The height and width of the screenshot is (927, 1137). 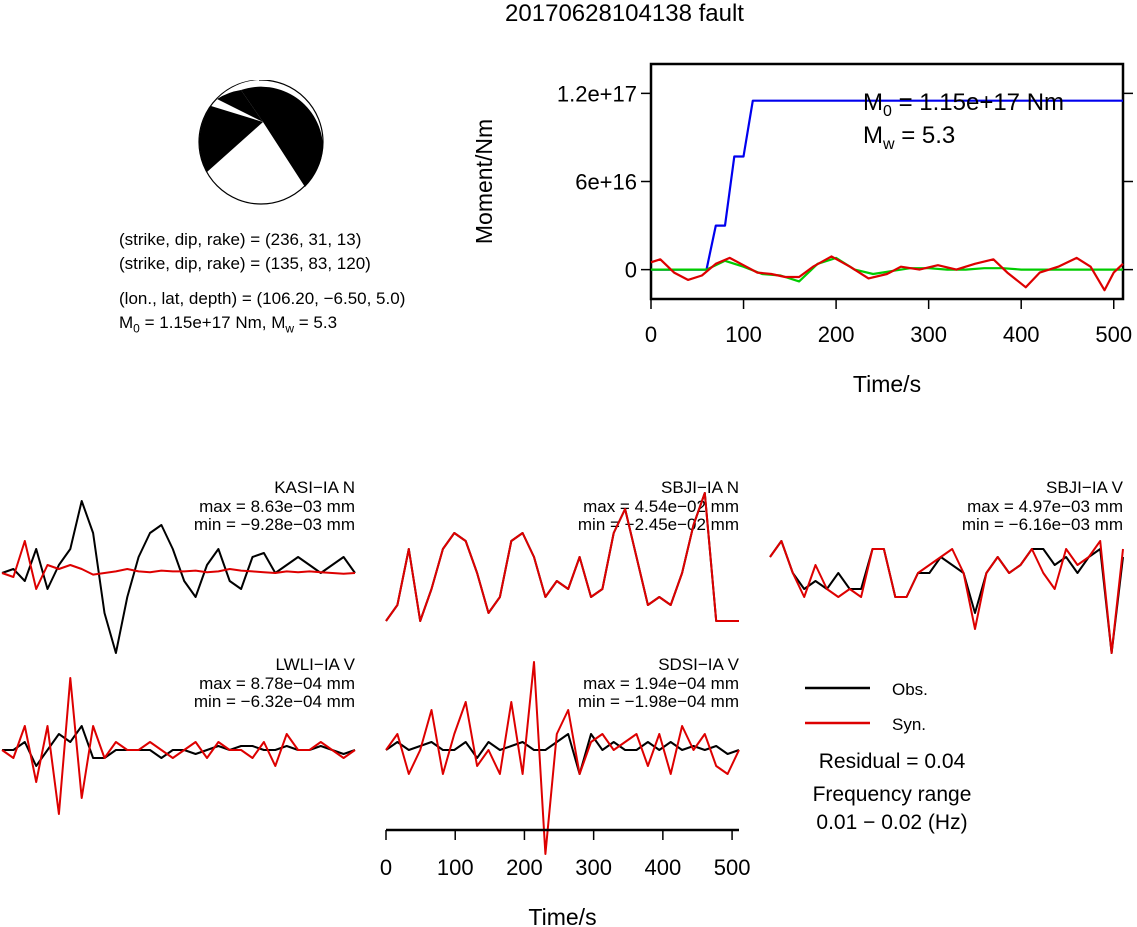 I want to click on station-label: SBJI−IA V, so click(x=1085, y=487).